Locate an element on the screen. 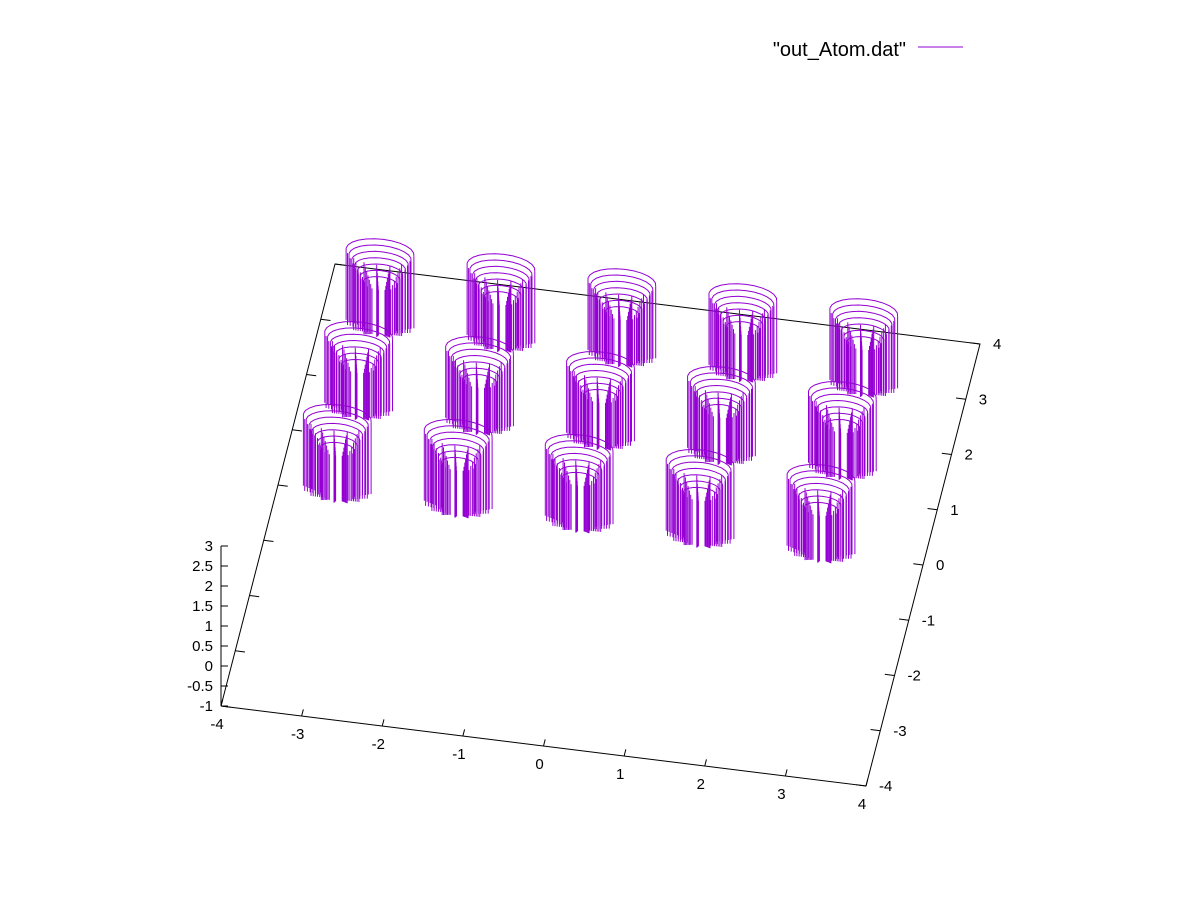 The height and width of the screenshot is (900, 1200). x-tick-label: 4 is located at coordinates (862, 804).